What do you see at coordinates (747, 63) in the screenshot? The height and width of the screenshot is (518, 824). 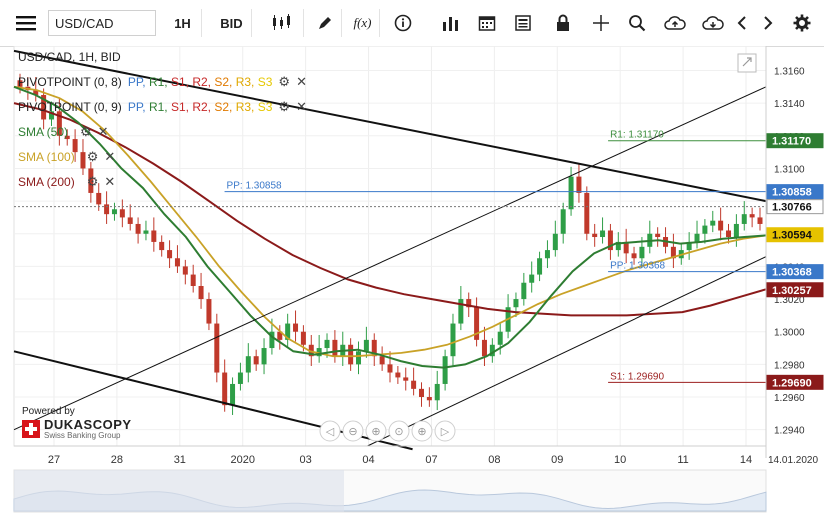 I see `expand-icon` at bounding box center [747, 63].